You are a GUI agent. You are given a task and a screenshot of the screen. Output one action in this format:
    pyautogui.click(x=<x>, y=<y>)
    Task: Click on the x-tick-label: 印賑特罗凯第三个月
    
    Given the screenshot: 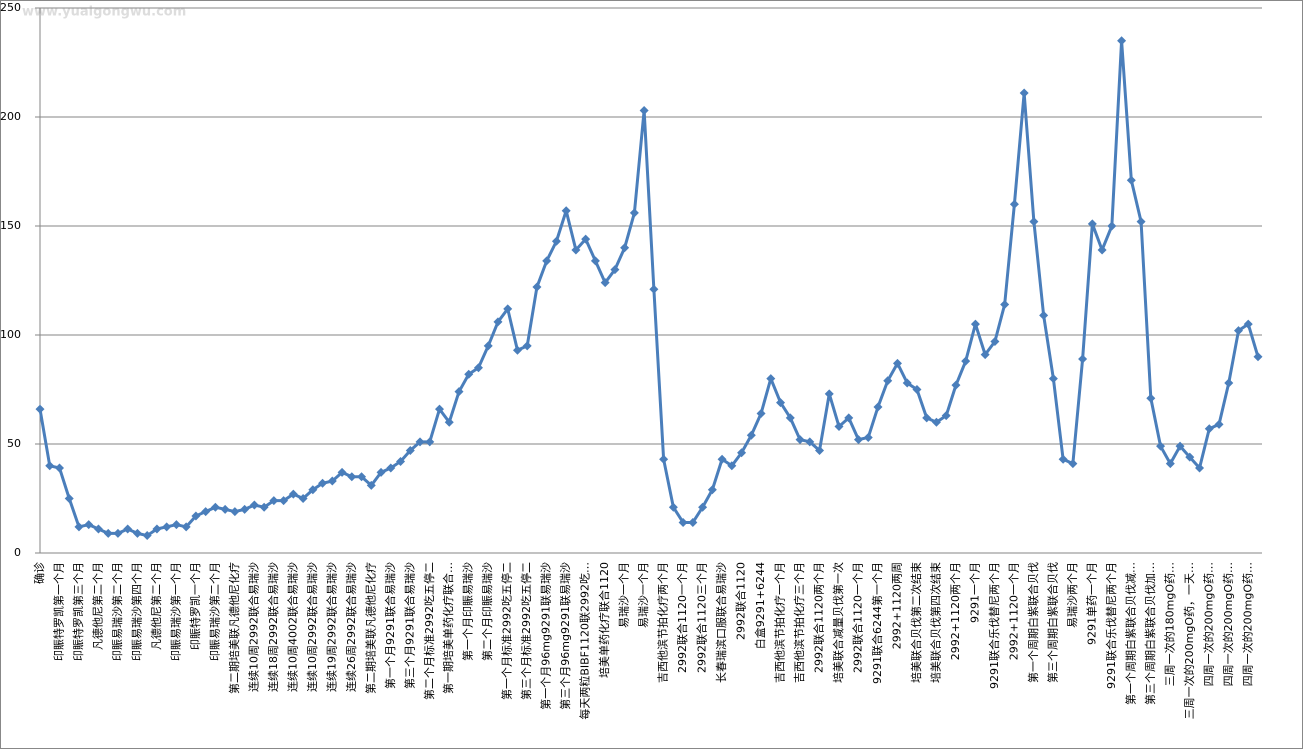 What is the action you would take?
    pyautogui.click(x=78, y=611)
    